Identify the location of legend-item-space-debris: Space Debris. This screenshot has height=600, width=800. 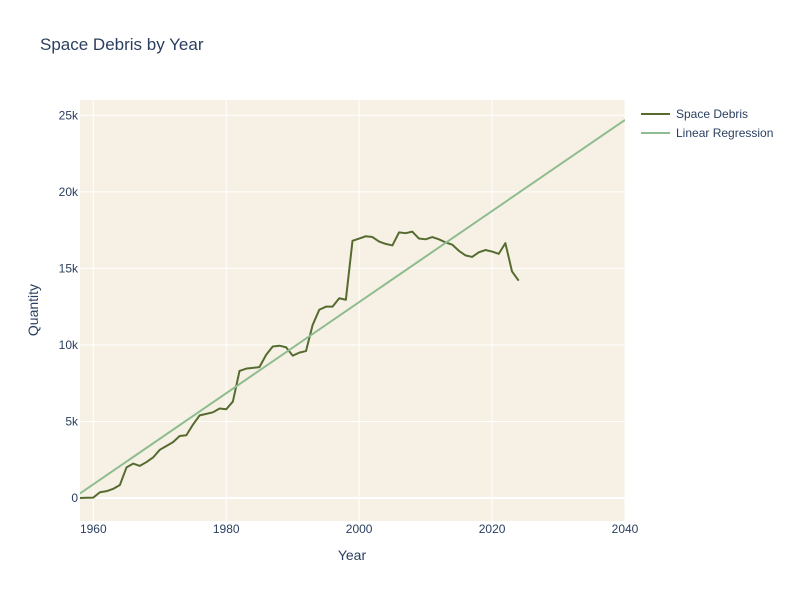
(694, 114).